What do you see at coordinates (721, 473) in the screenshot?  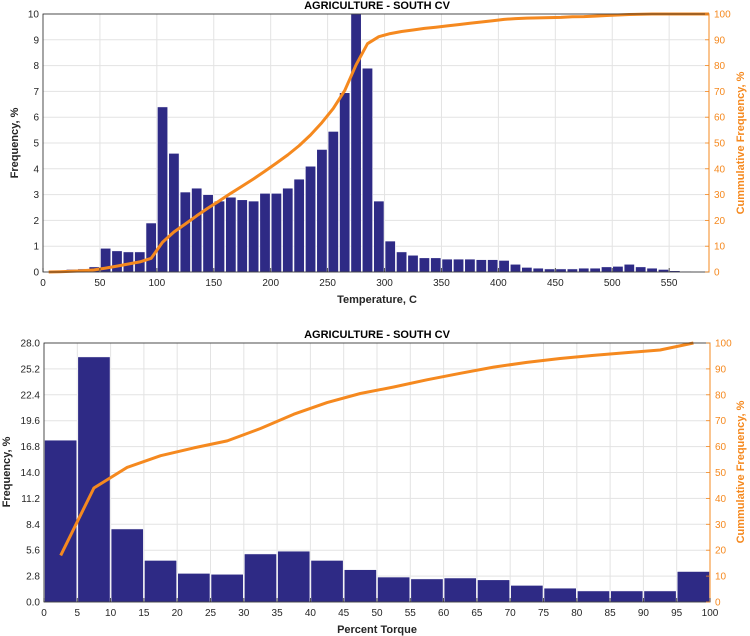 I see `y2-tick-label: 50` at bounding box center [721, 473].